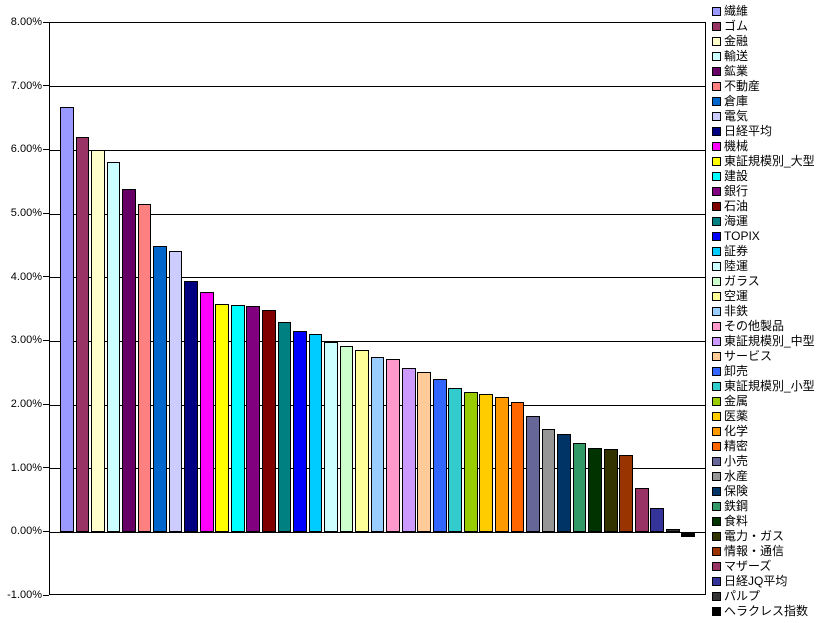 The height and width of the screenshot is (623, 825). I want to click on legend-item-label: 非鉄, so click(736, 311).